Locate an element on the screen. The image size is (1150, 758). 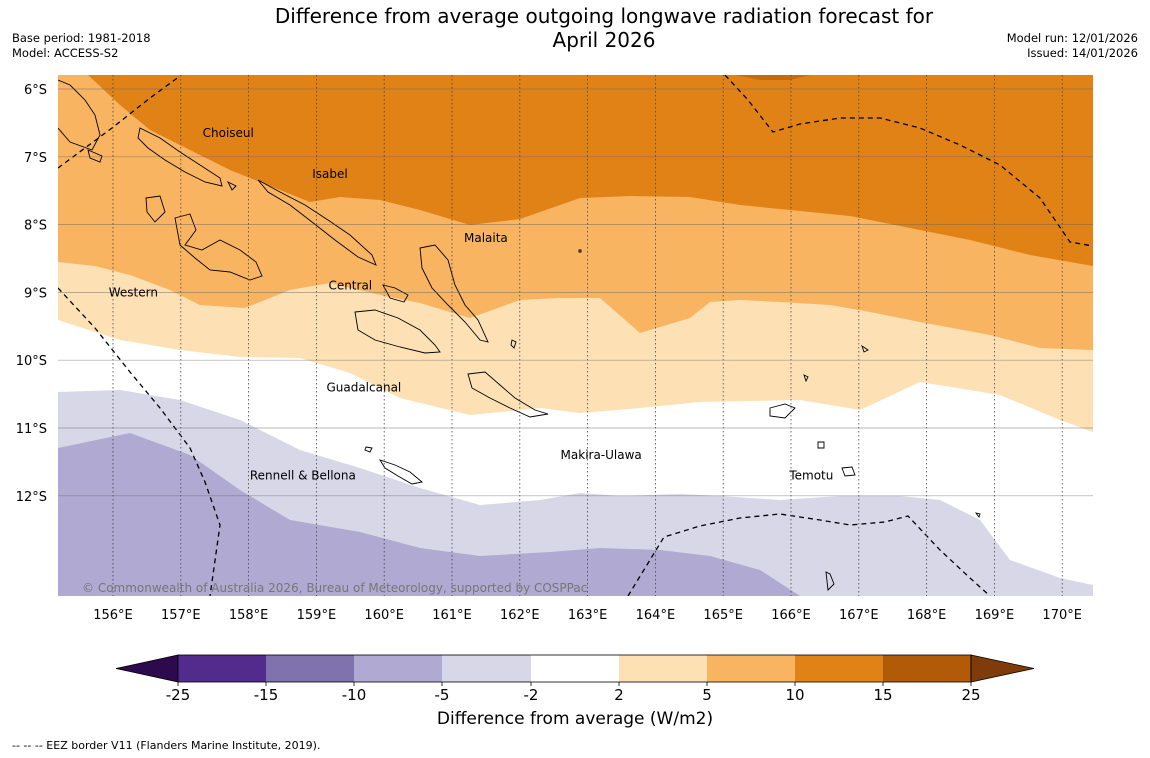
model-run: Model run: 12/01/2026 is located at coordinates (1072, 38).